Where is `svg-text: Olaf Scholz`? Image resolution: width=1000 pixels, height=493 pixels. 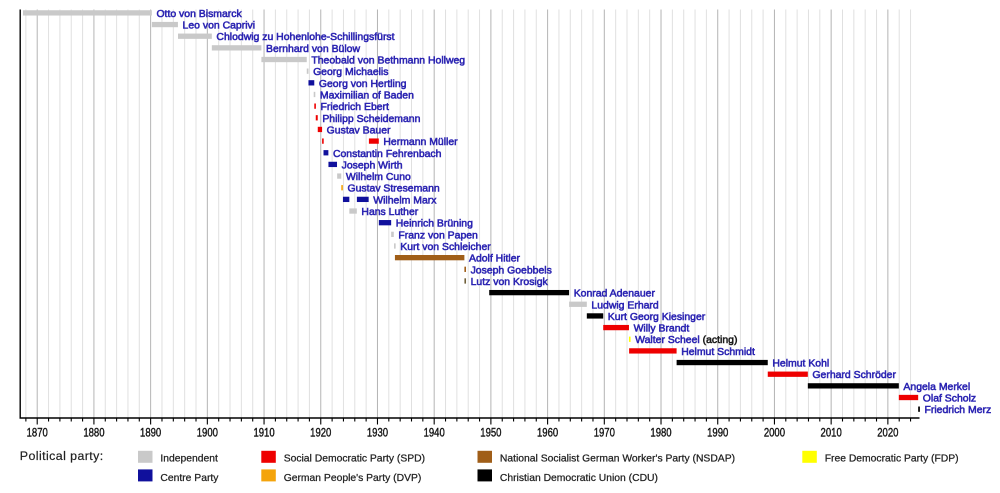 svg-text: Olaf Scholz is located at coordinates (949, 399).